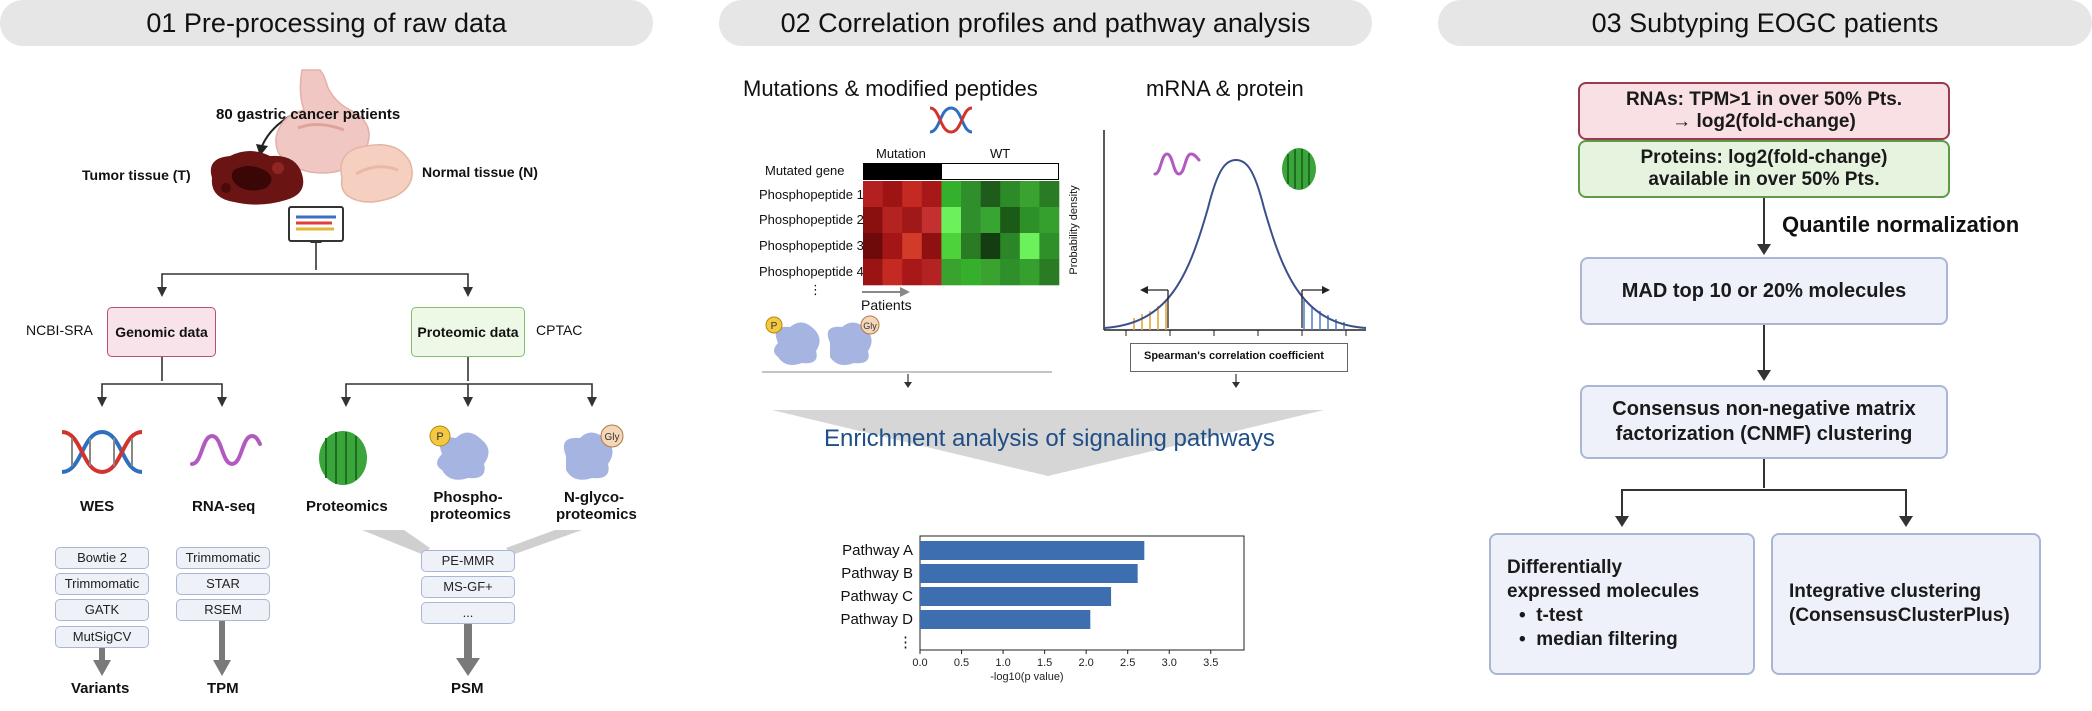 The image size is (2092, 711). I want to click on prob-density-label: Probability density, so click(1074, 230).